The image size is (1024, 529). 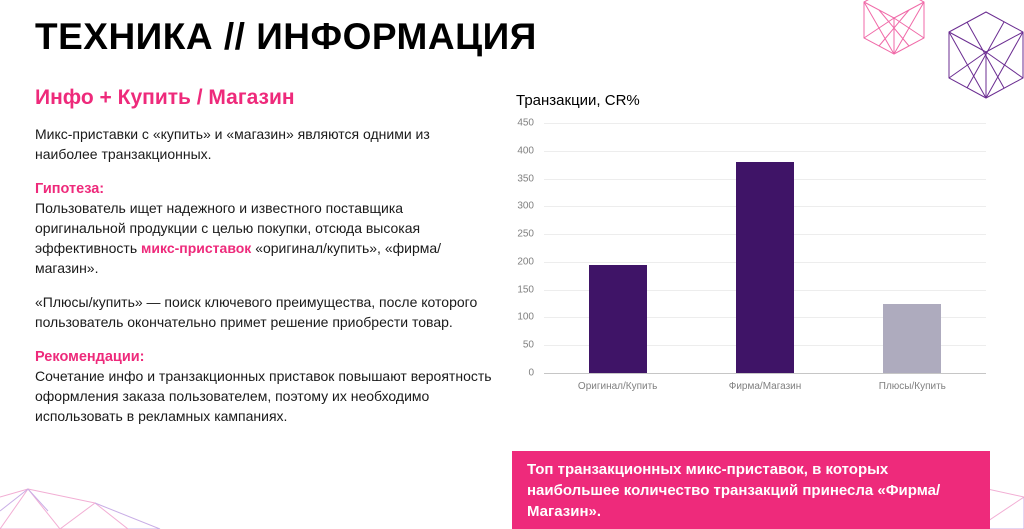 I want to click on x-axis-label: Плюсы/Купить, so click(x=912, y=386).